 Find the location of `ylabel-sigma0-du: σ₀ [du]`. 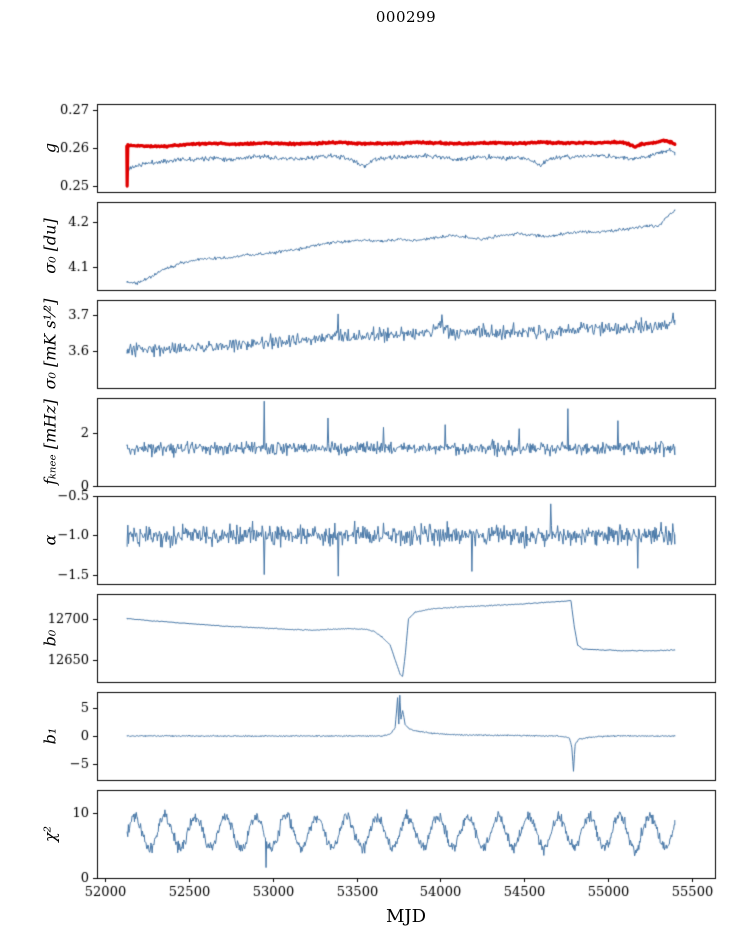

ylabel-sigma0-du: σ₀ [du] is located at coordinates (50, 246).